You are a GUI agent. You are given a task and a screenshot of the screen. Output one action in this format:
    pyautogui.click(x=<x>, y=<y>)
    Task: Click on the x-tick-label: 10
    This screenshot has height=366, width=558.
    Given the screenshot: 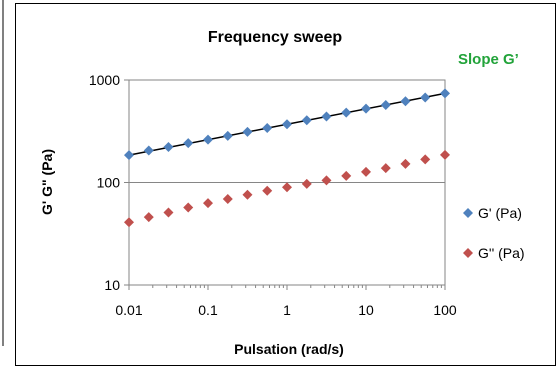 What is the action you would take?
    pyautogui.click(x=366, y=310)
    